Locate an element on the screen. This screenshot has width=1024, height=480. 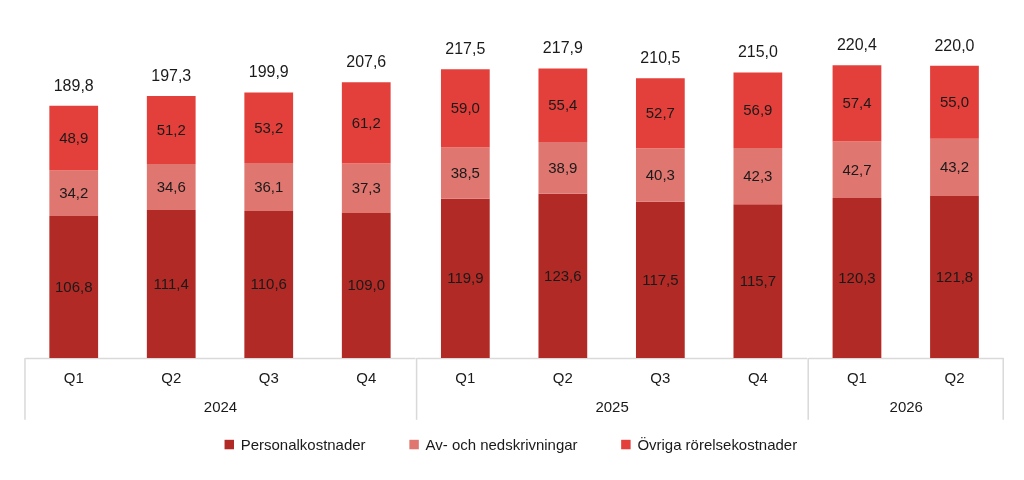
data-label: 111,4 is located at coordinates (171, 283).